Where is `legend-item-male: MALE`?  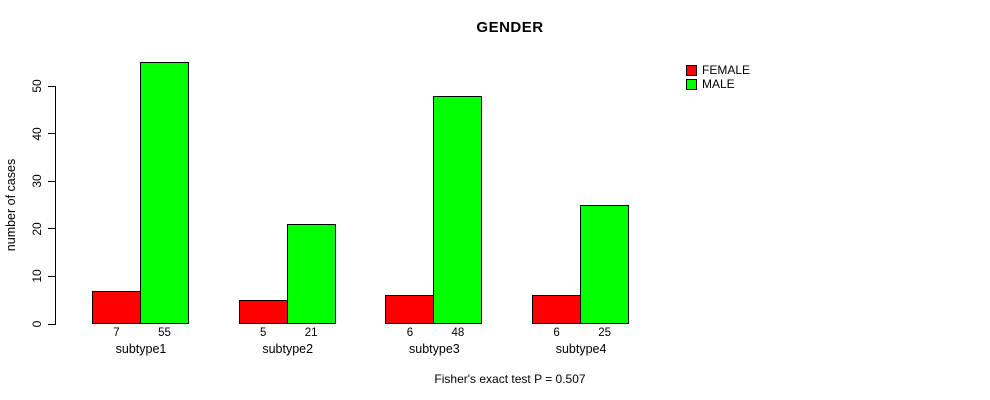 legend-item-male: MALE is located at coordinates (718, 84).